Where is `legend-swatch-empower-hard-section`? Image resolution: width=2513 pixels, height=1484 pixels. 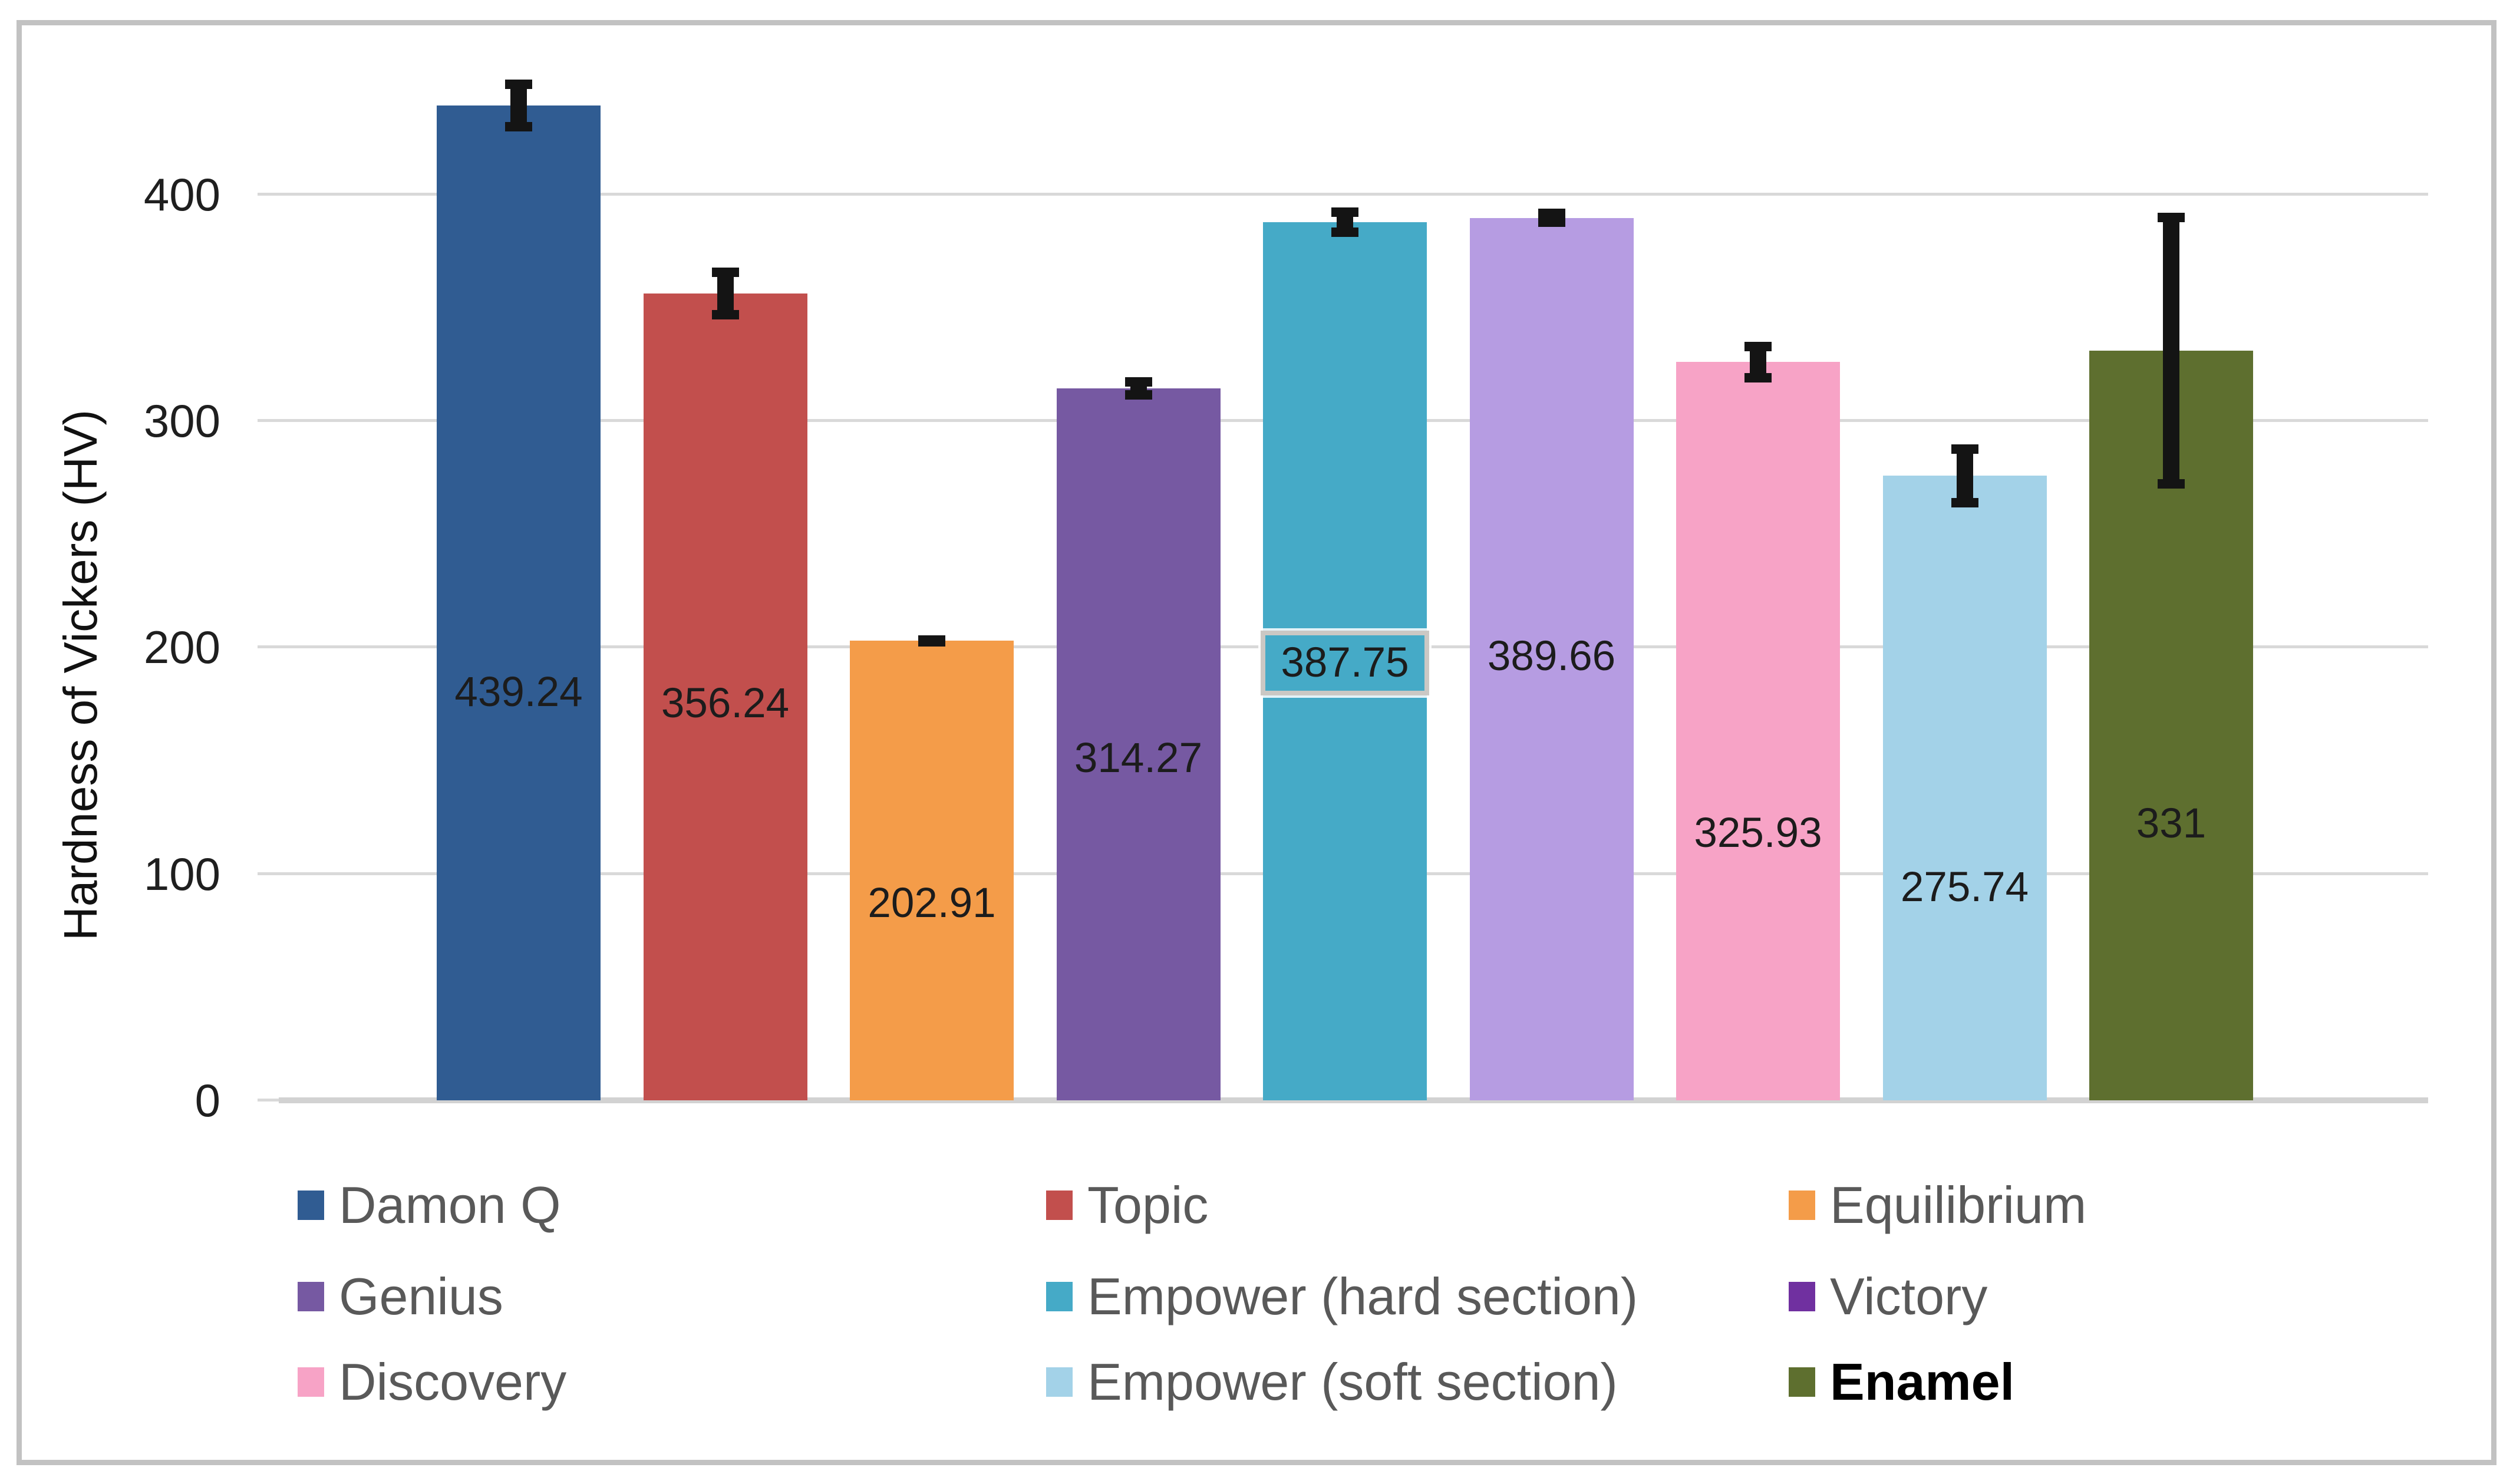 legend-swatch-empower-hard-section is located at coordinates (1059, 1297).